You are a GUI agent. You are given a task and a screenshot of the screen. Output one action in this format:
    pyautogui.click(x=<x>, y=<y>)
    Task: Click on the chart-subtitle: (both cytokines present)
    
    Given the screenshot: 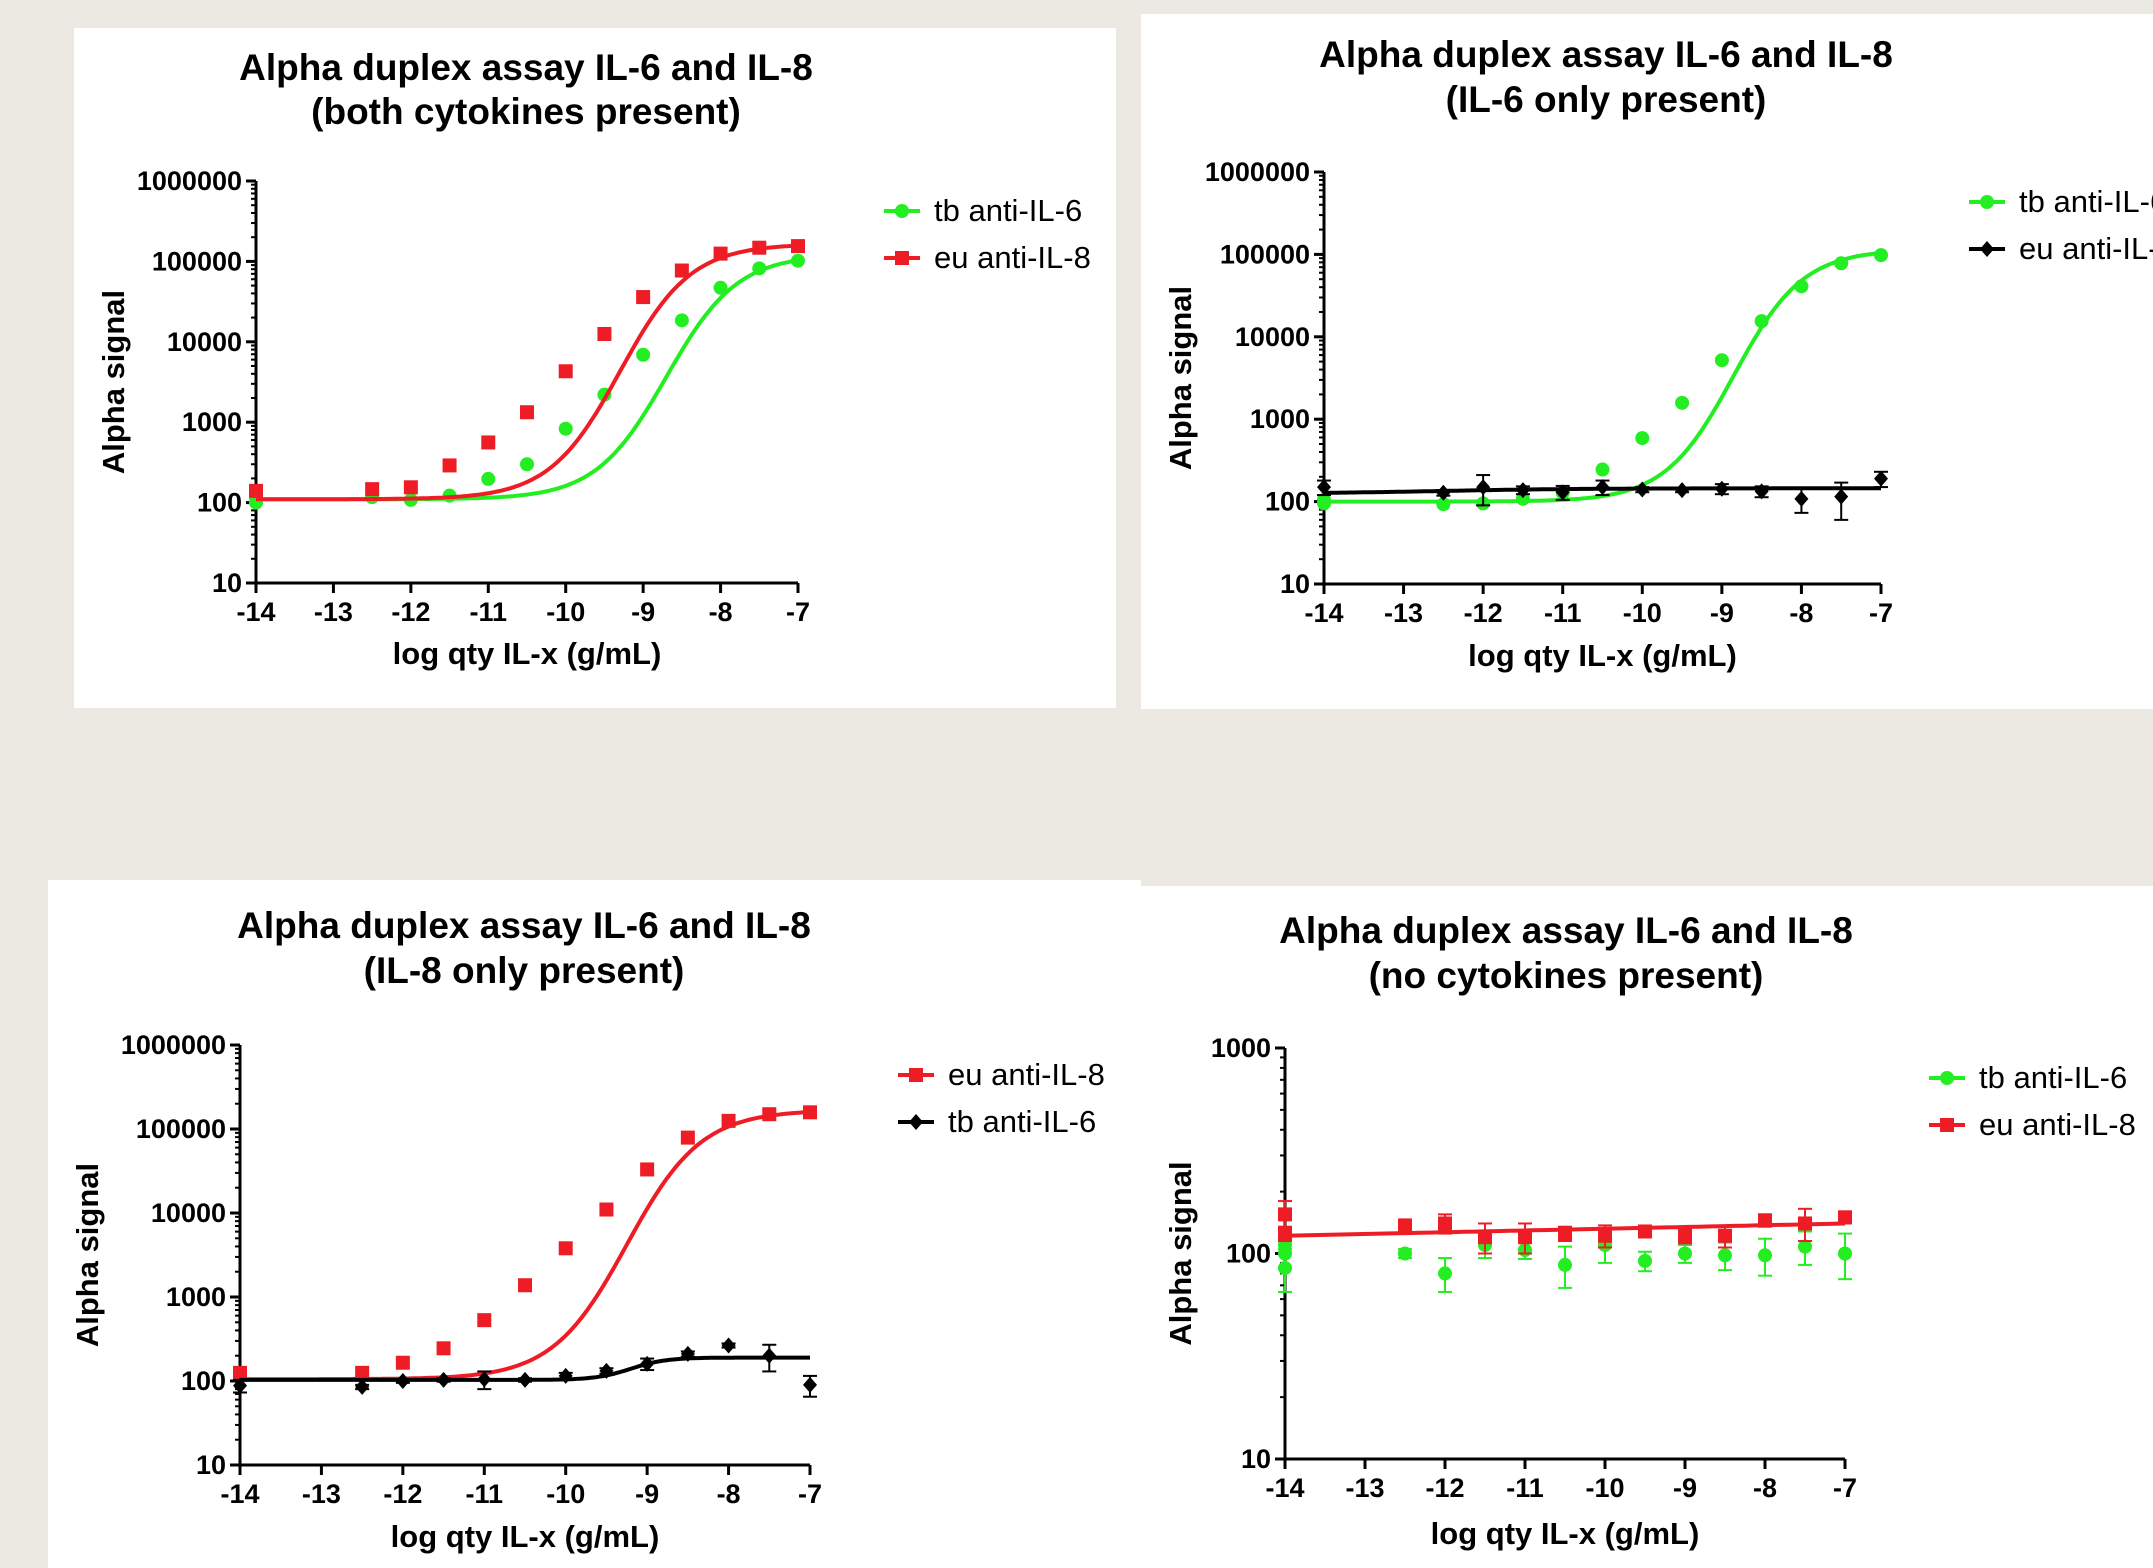 What is the action you would take?
    pyautogui.click(x=526, y=111)
    